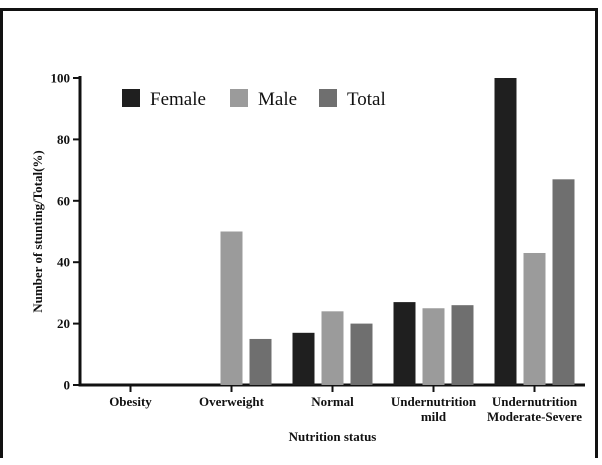 The image size is (602, 465). What do you see at coordinates (534, 409) in the screenshot?
I see `x-tick-label: Undernutrition Moderate-Severe` at bounding box center [534, 409].